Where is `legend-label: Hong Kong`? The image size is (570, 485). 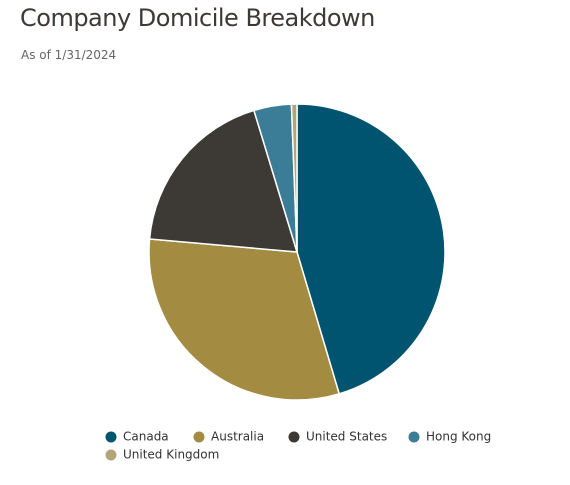 legend-label: Hong Kong is located at coordinates (458, 437).